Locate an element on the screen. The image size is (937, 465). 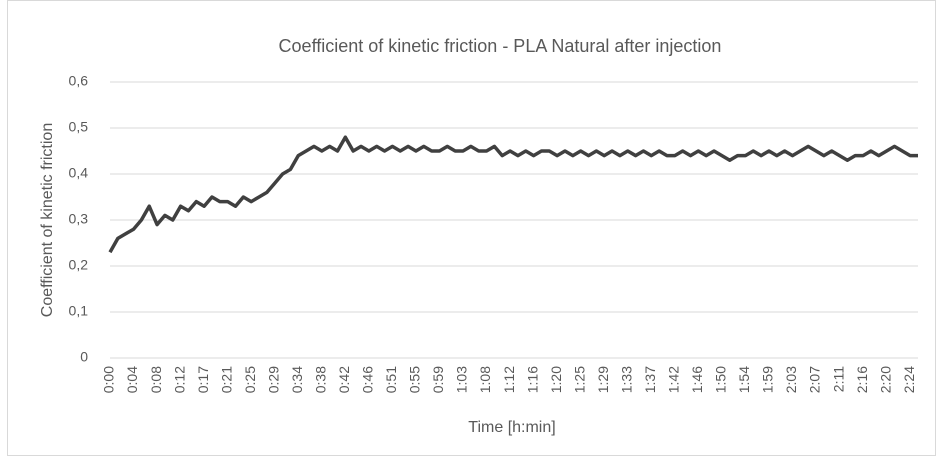
y-tick-label: 0,5 is located at coordinates (79, 127).